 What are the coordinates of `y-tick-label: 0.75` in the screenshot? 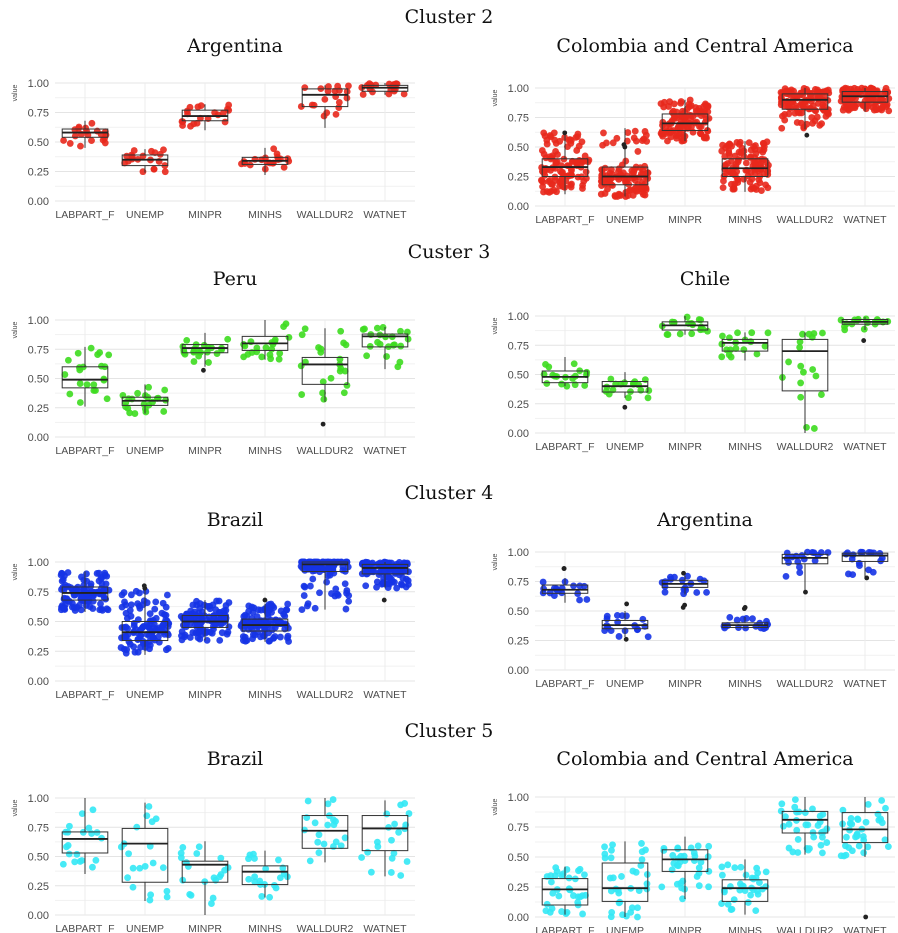 It's located at (38, 350).